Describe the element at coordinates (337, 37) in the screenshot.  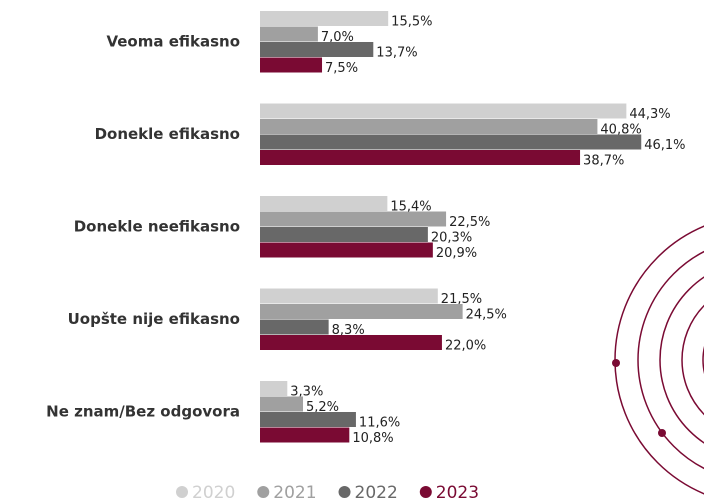
I see `value-label: 7,0%` at that location.